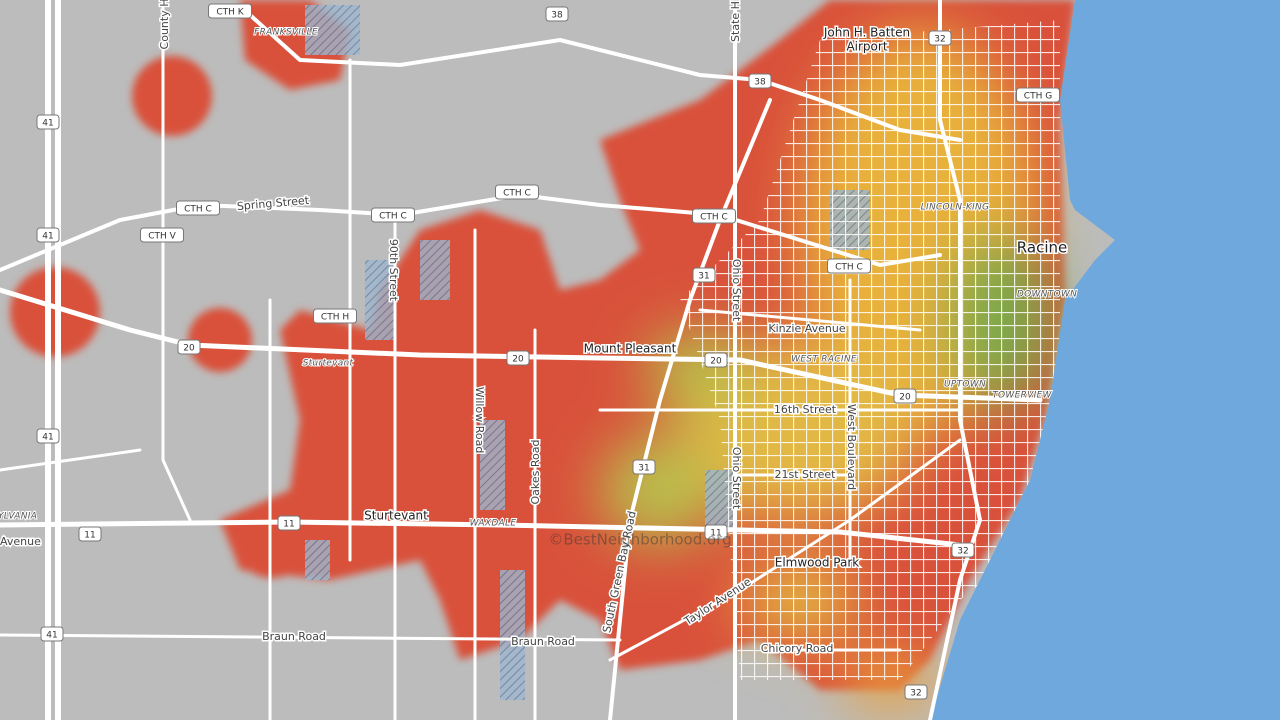 The width and height of the screenshot is (1280, 720). I want to click on road-label: County H, so click(164, 24).